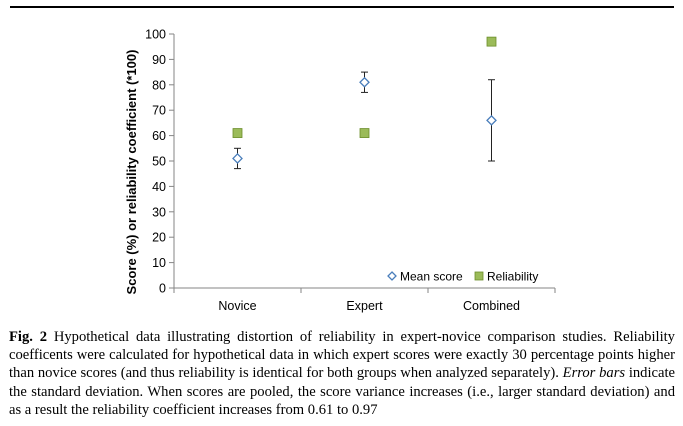  Describe the element at coordinates (159, 263) in the screenshot. I see `y-tick-label: 10` at that location.